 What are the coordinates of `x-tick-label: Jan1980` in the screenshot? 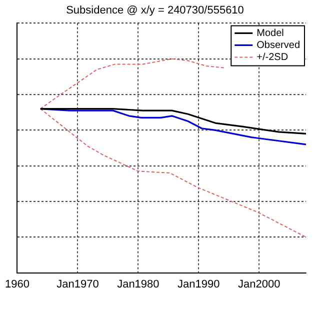 It's located at (138, 284).